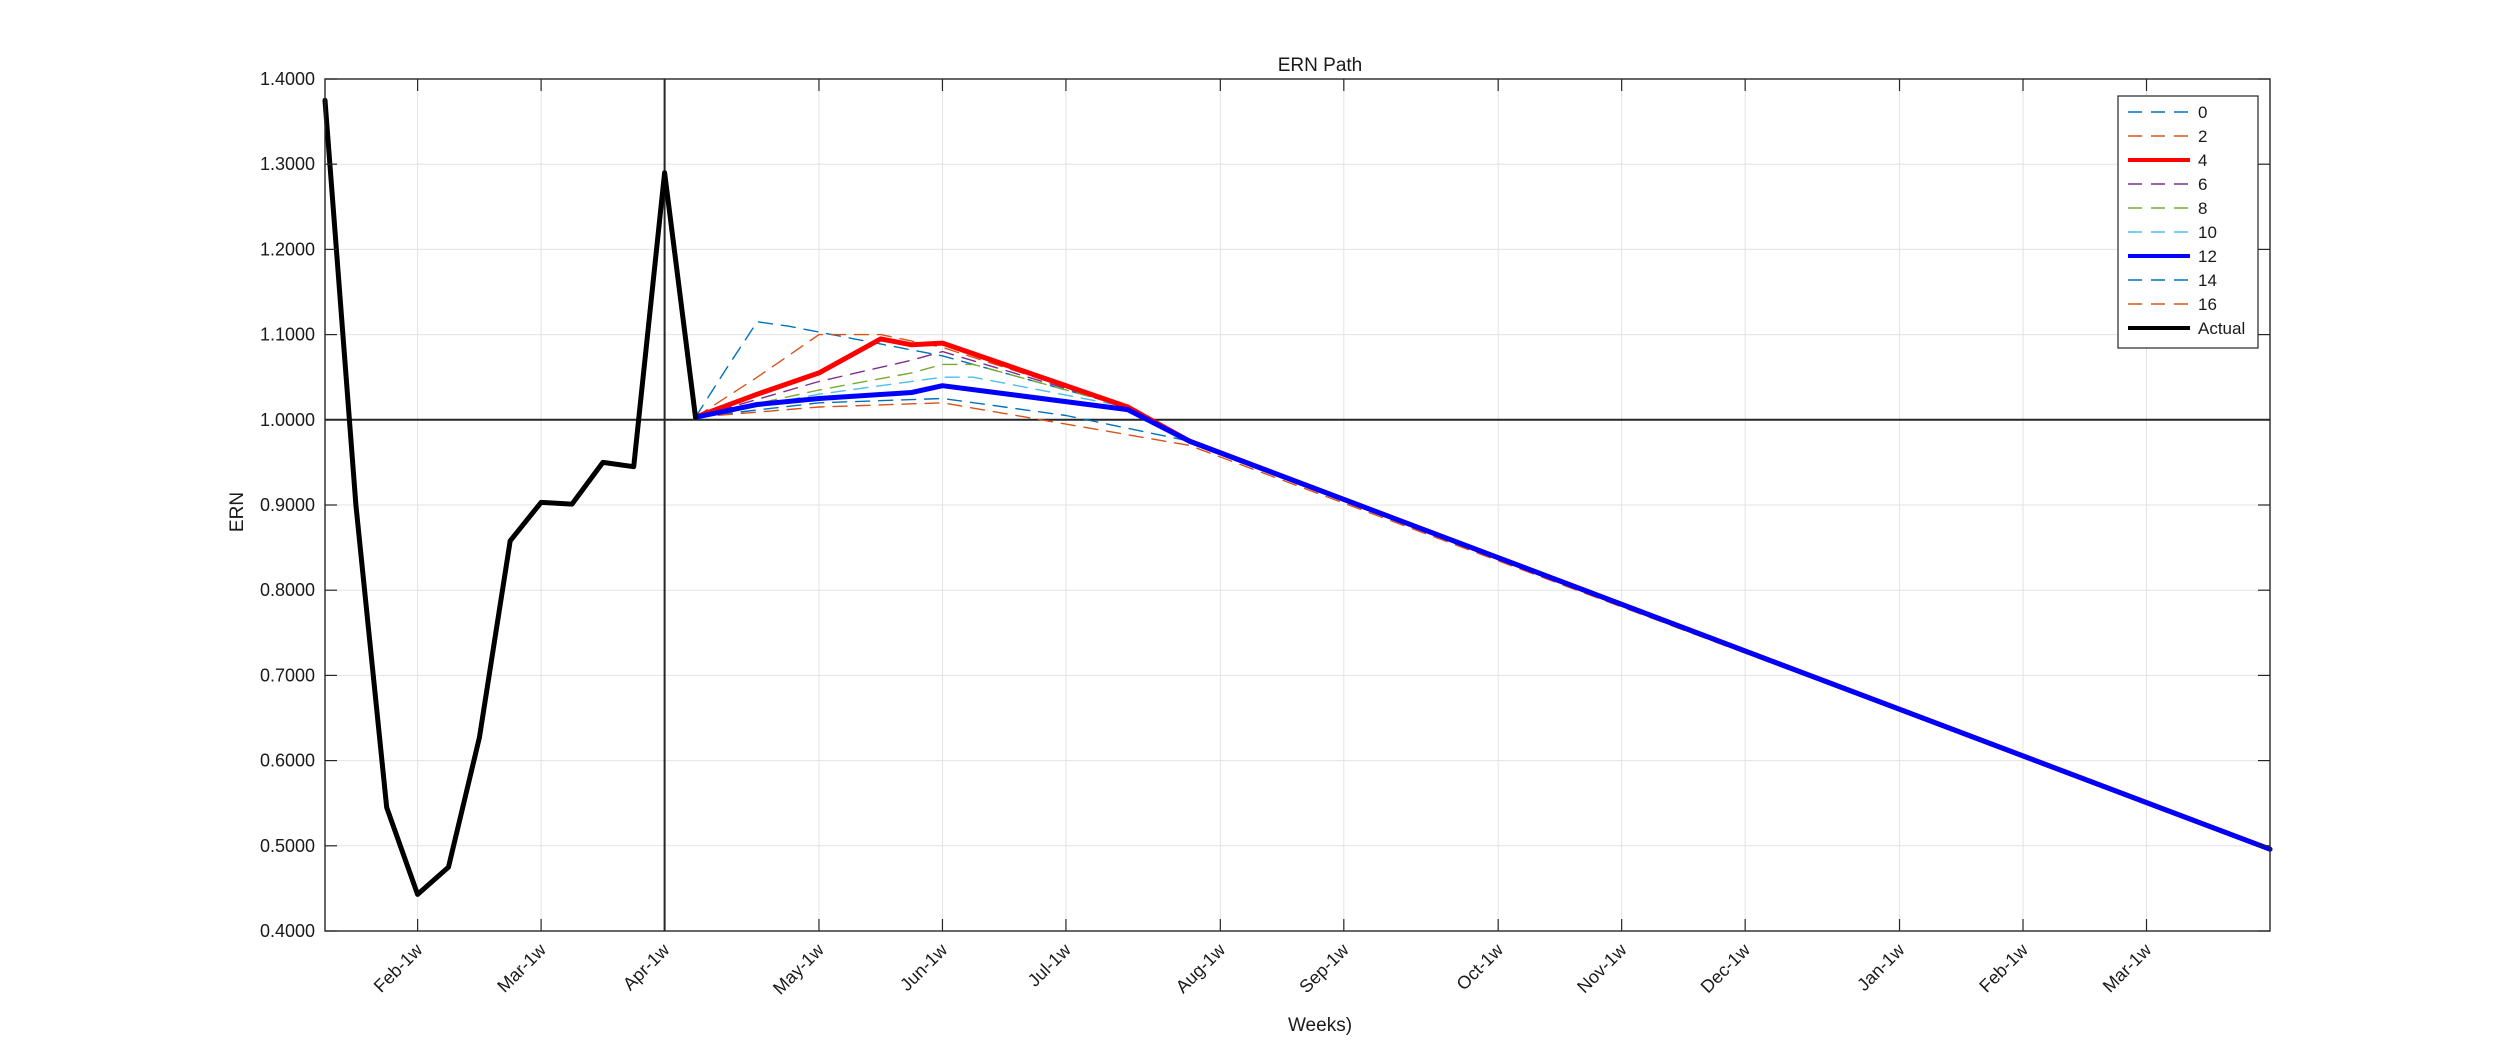  What do you see at coordinates (287, 420) in the screenshot?
I see `y-tick-label: 1.0000` at bounding box center [287, 420].